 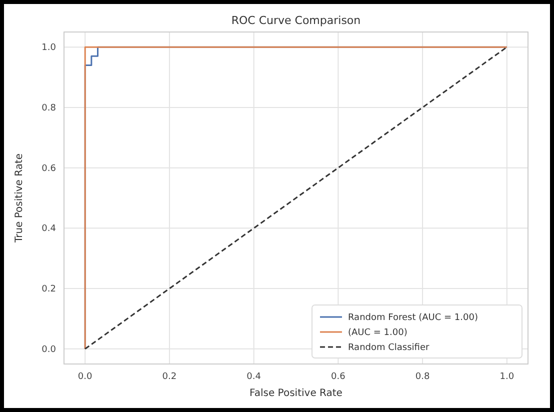 What do you see at coordinates (49, 169) in the screenshot?
I see `y-tick-label: 0.6` at bounding box center [49, 169].